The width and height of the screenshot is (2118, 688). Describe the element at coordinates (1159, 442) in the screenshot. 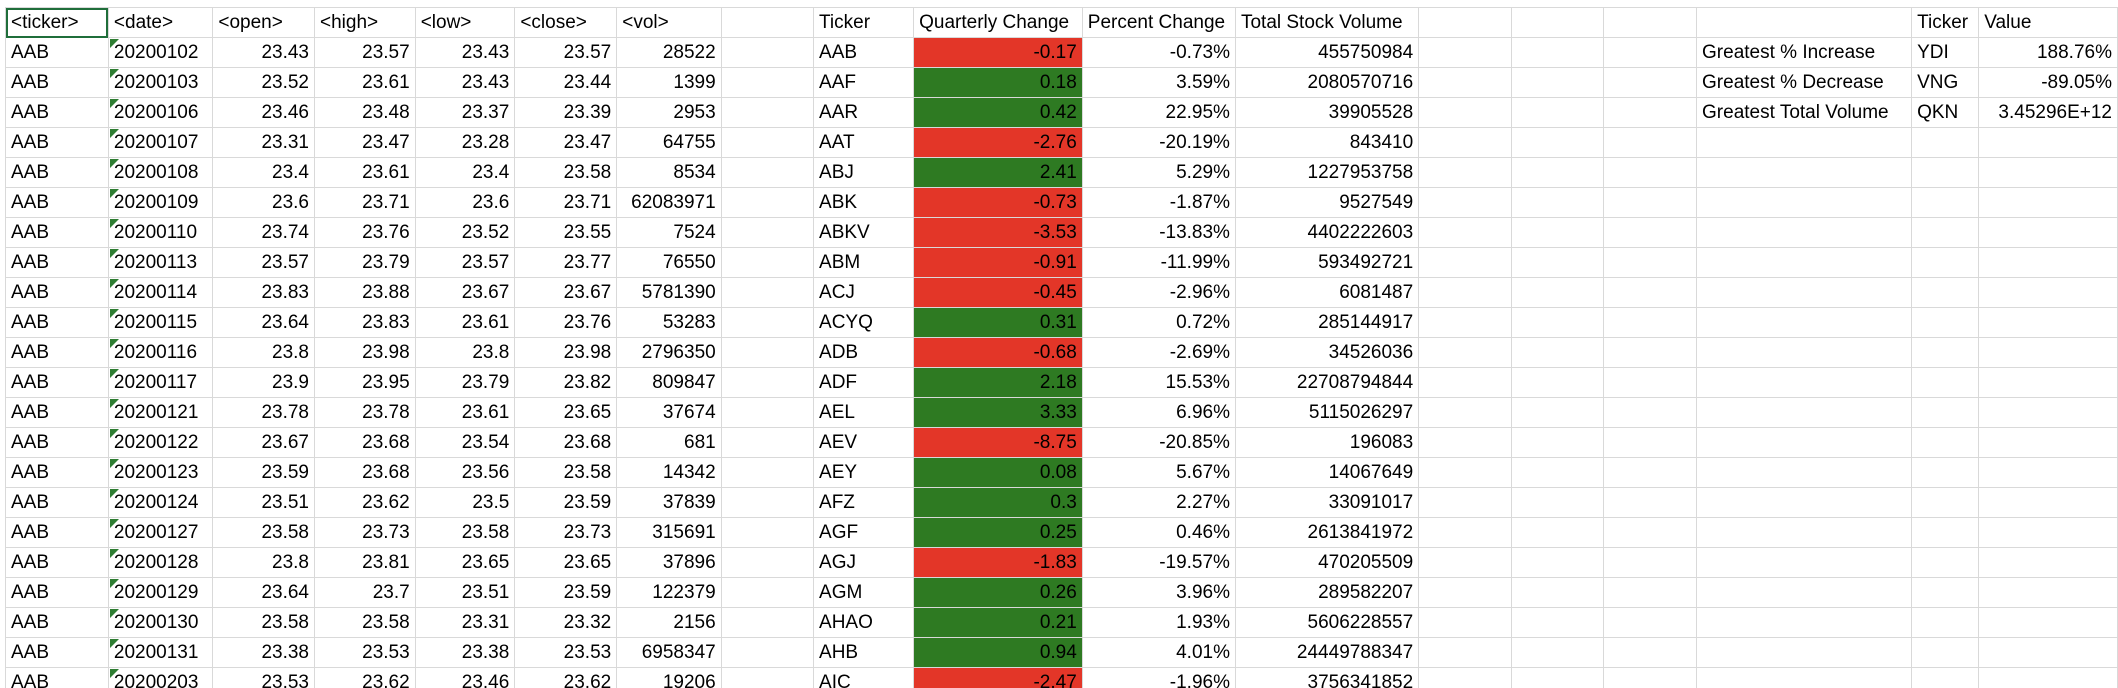

I see `percent-change-cell: -20.85%` at that location.